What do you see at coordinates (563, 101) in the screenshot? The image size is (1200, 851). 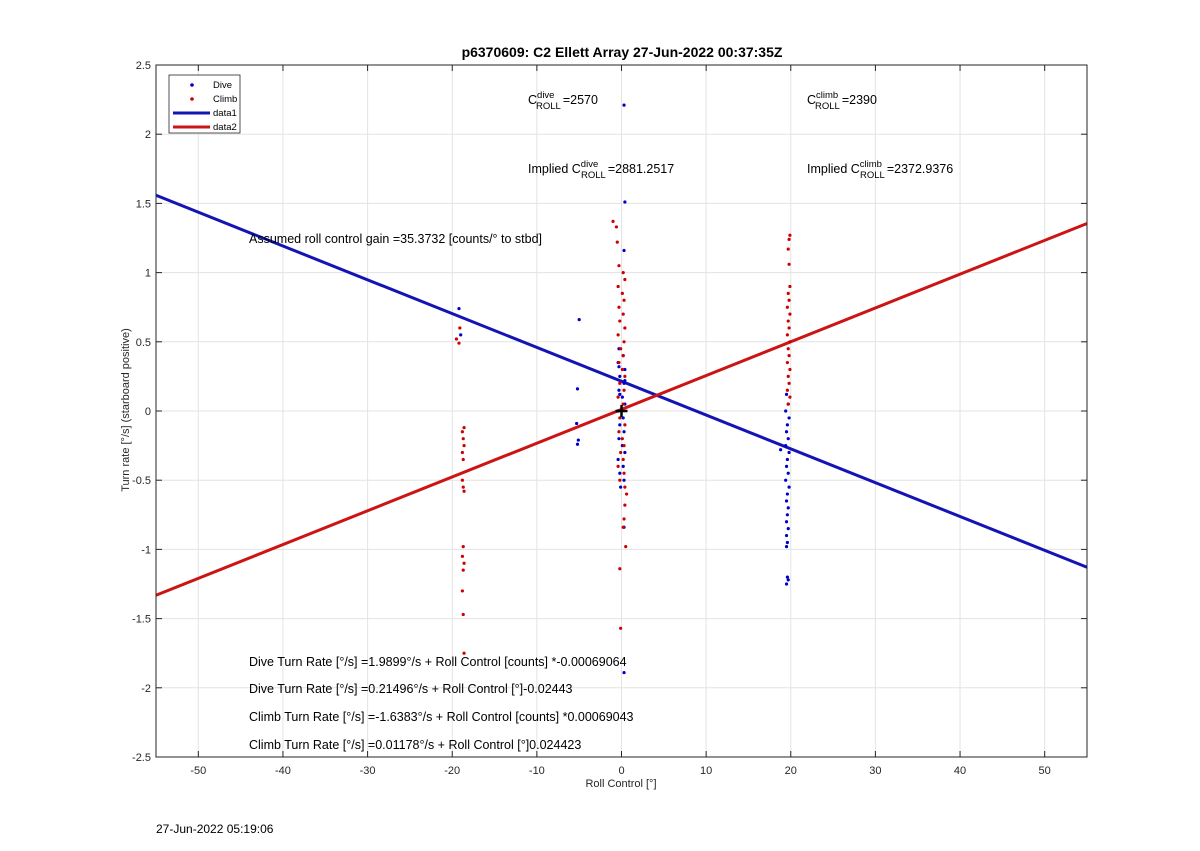 I see `c-dive-label: Cdive ROLL =2570` at bounding box center [563, 101].